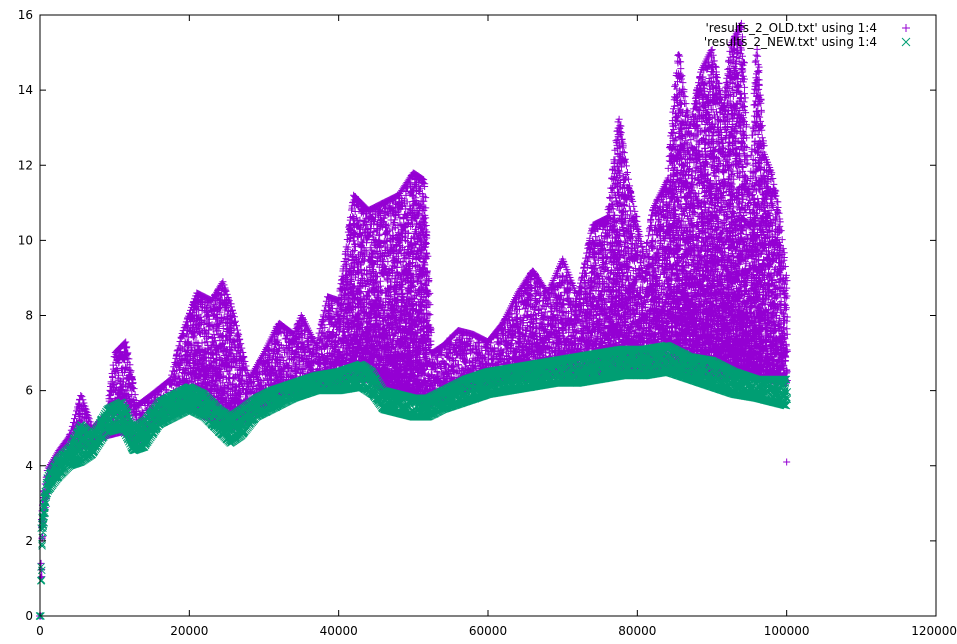 This screenshot has height=644, width=957. What do you see at coordinates (25, 240) in the screenshot?
I see `y-tick-label: 10` at bounding box center [25, 240].